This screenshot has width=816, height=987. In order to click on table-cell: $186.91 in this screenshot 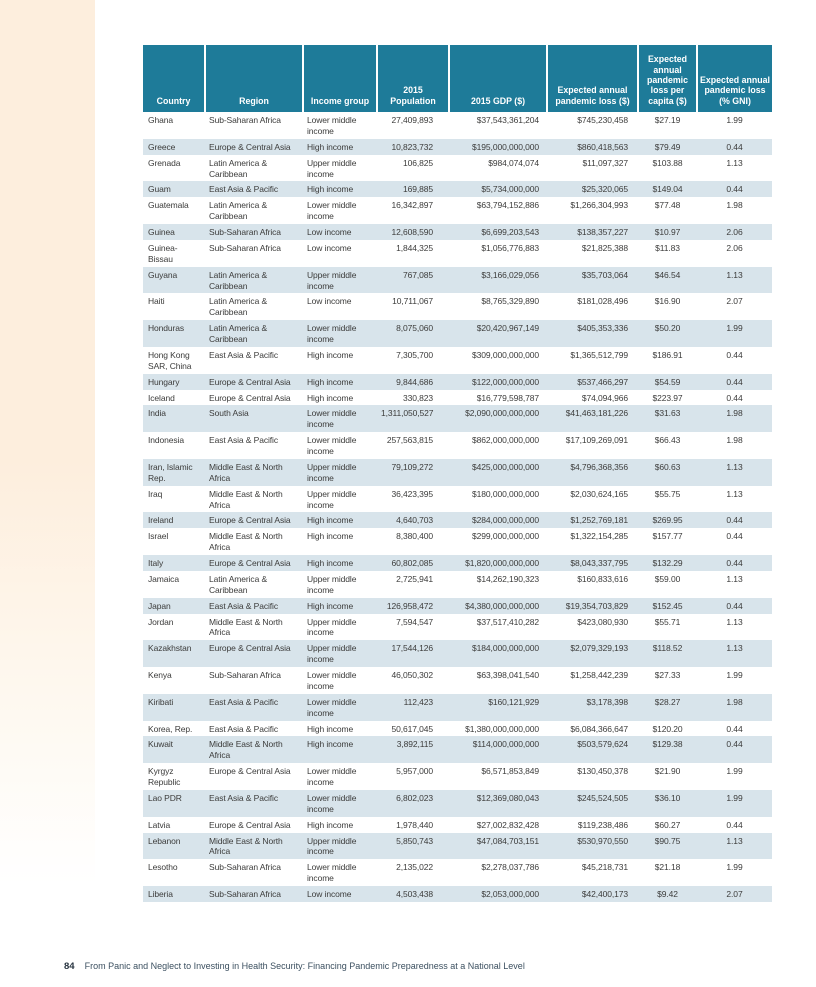, I will do `click(667, 354)`.